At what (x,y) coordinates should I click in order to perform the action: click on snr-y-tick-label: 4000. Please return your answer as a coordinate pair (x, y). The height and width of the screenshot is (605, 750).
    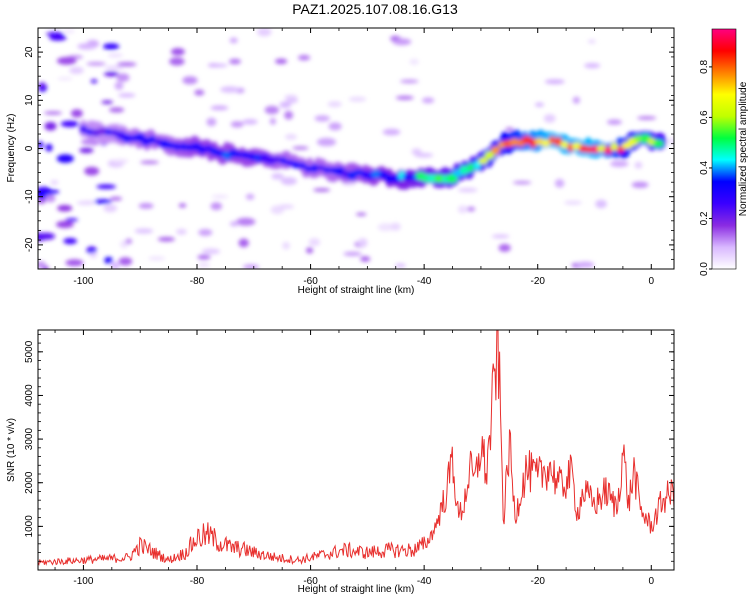
    Looking at the image, I should click on (29, 395).